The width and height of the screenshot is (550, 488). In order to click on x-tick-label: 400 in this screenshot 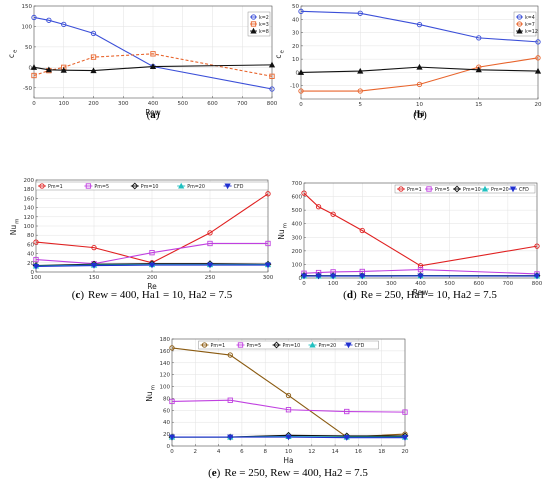, I will do `click(420, 284)`.